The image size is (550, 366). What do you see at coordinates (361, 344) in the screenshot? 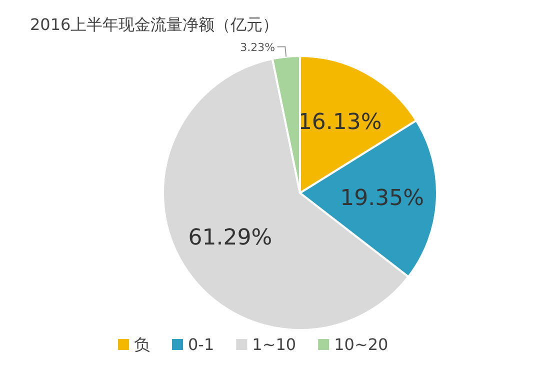
I see `legend-label: 10~20` at bounding box center [361, 344].